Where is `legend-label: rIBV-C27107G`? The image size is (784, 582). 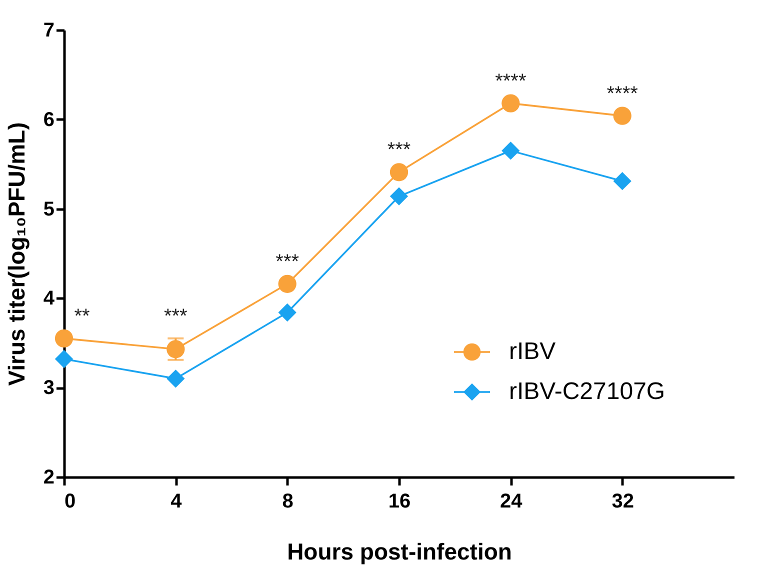 legend-label: rIBV-C27107G is located at coordinates (587, 391).